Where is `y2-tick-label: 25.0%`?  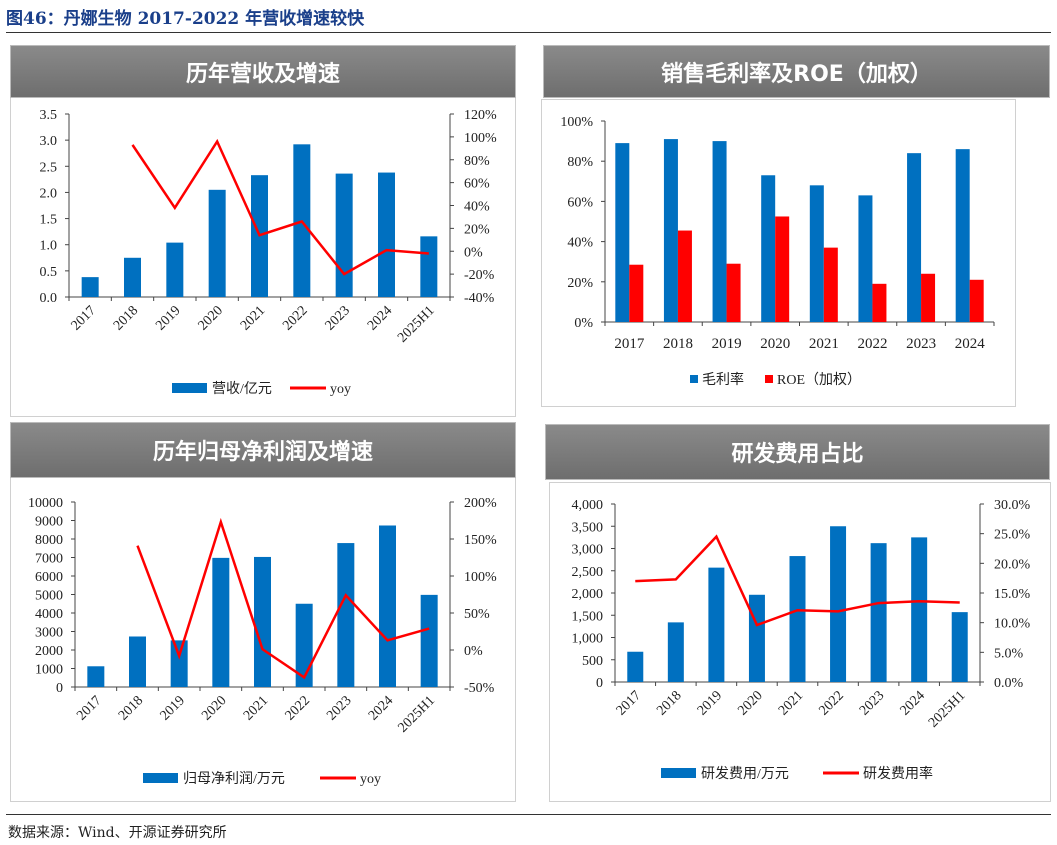 y2-tick-label: 25.0% is located at coordinates (1012, 535).